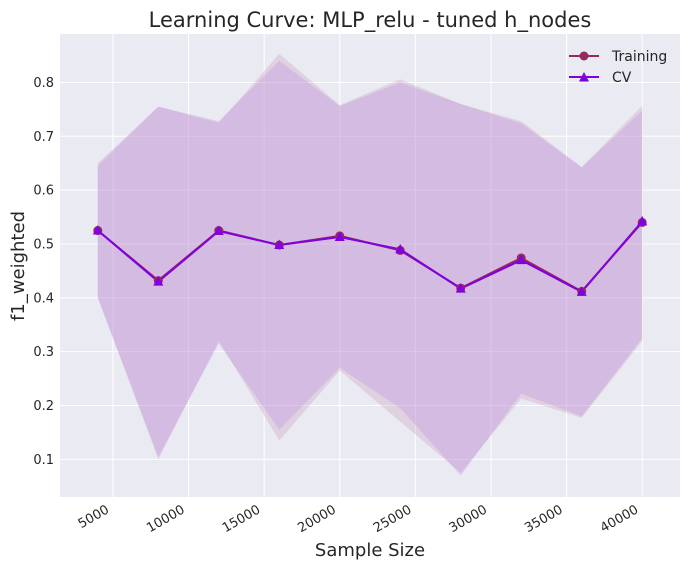 The width and height of the screenshot is (689, 574). Describe the element at coordinates (43, 83) in the screenshot. I see `y-tick-label: 0.8` at that location.